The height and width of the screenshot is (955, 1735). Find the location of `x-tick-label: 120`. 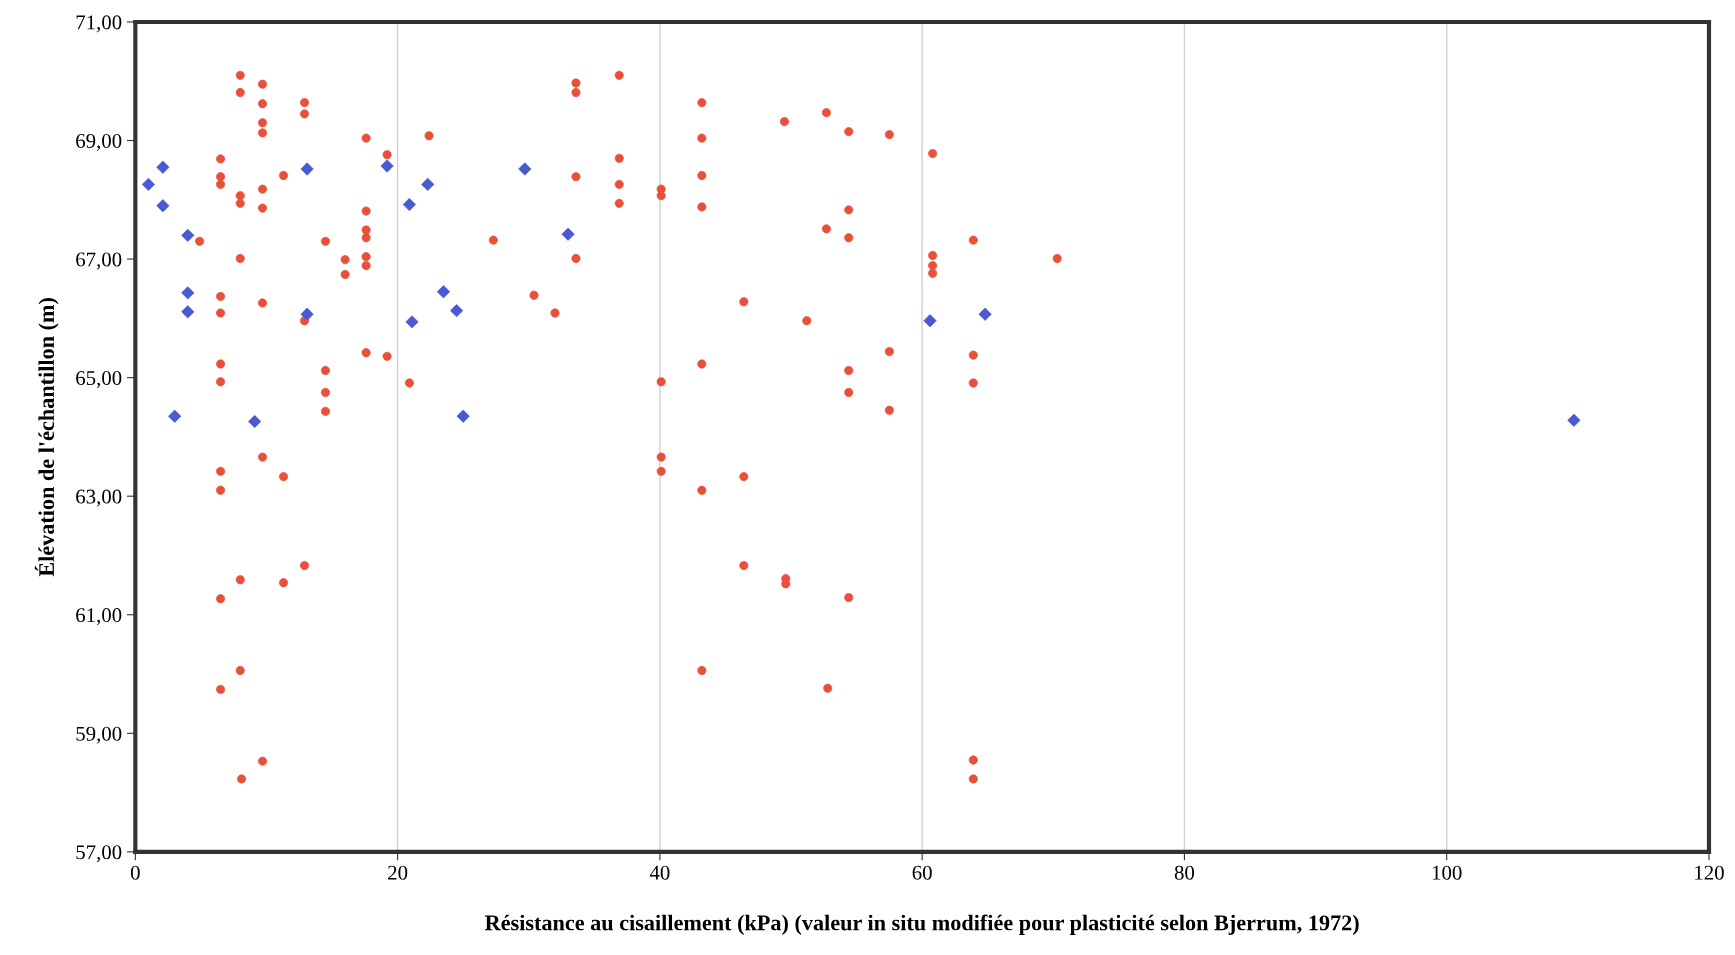

x-tick-label: 120 is located at coordinates (1709, 872).